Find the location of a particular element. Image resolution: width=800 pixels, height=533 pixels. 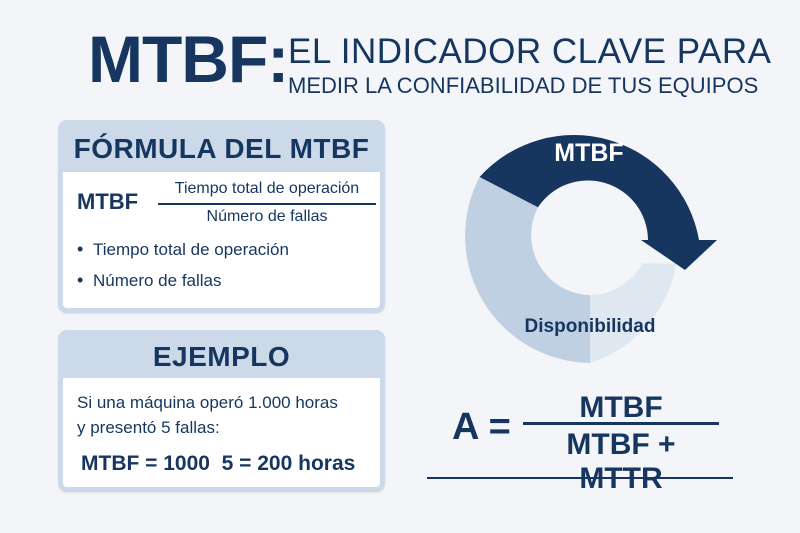

fraction-bar is located at coordinates (267, 204).